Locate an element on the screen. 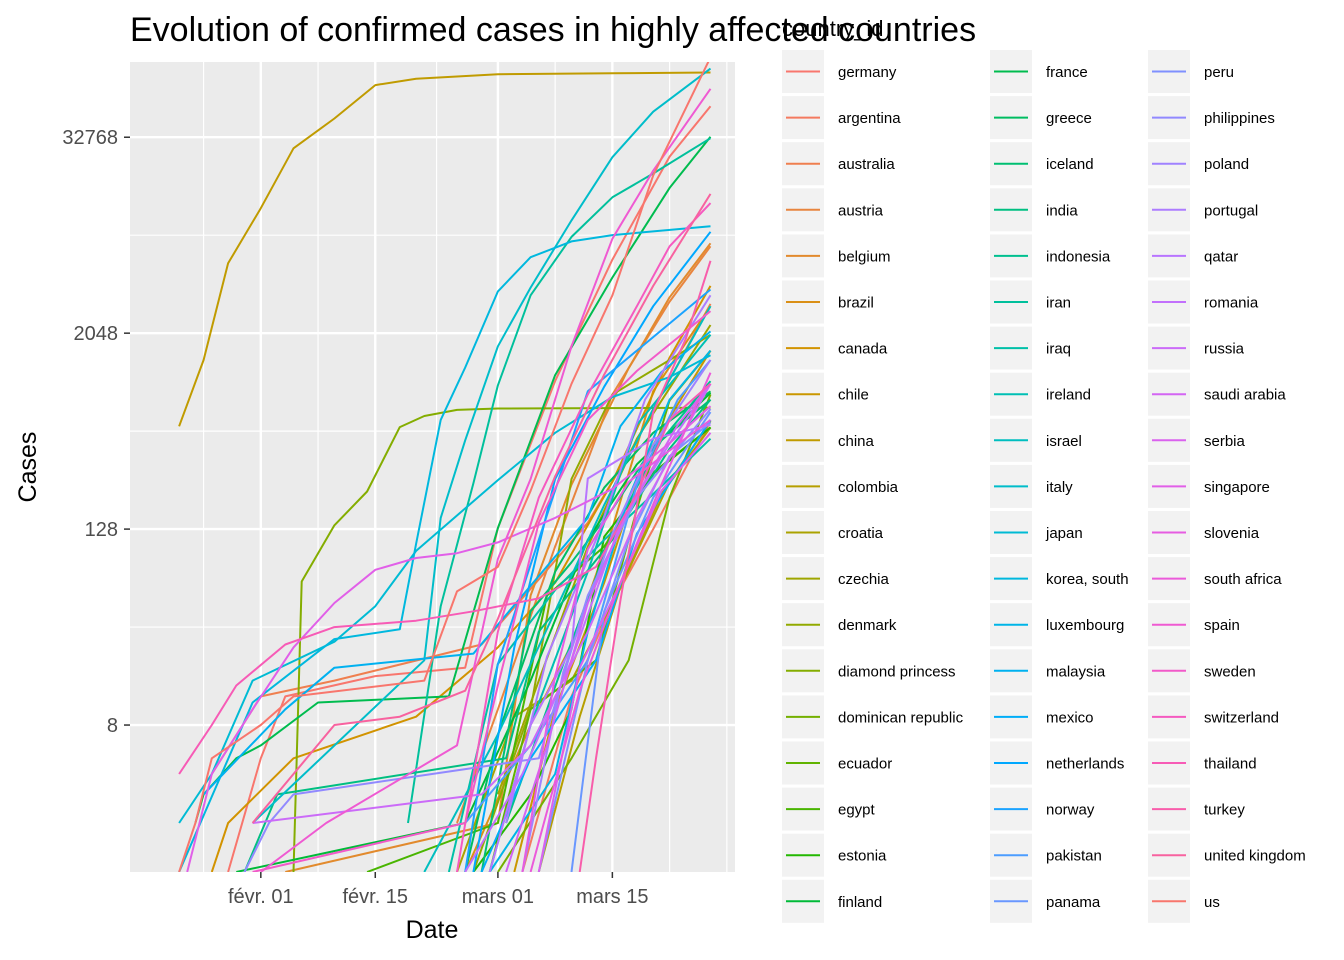 The height and width of the screenshot is (960, 1344). legend-label: ireland is located at coordinates (1068, 395).